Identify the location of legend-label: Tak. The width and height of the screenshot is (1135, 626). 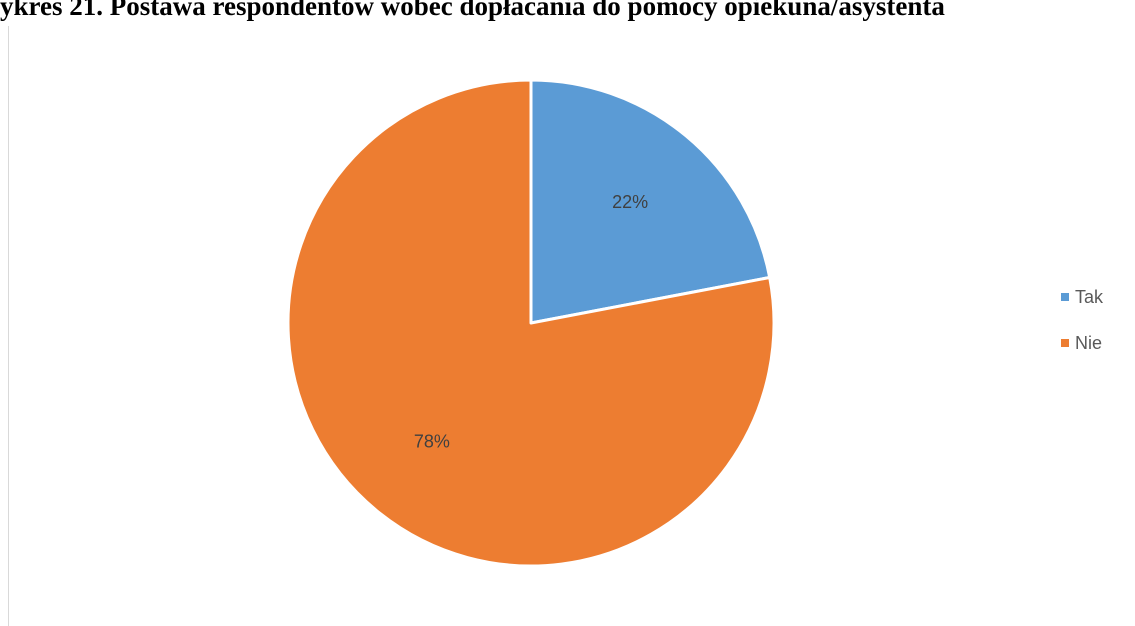
(1089, 296).